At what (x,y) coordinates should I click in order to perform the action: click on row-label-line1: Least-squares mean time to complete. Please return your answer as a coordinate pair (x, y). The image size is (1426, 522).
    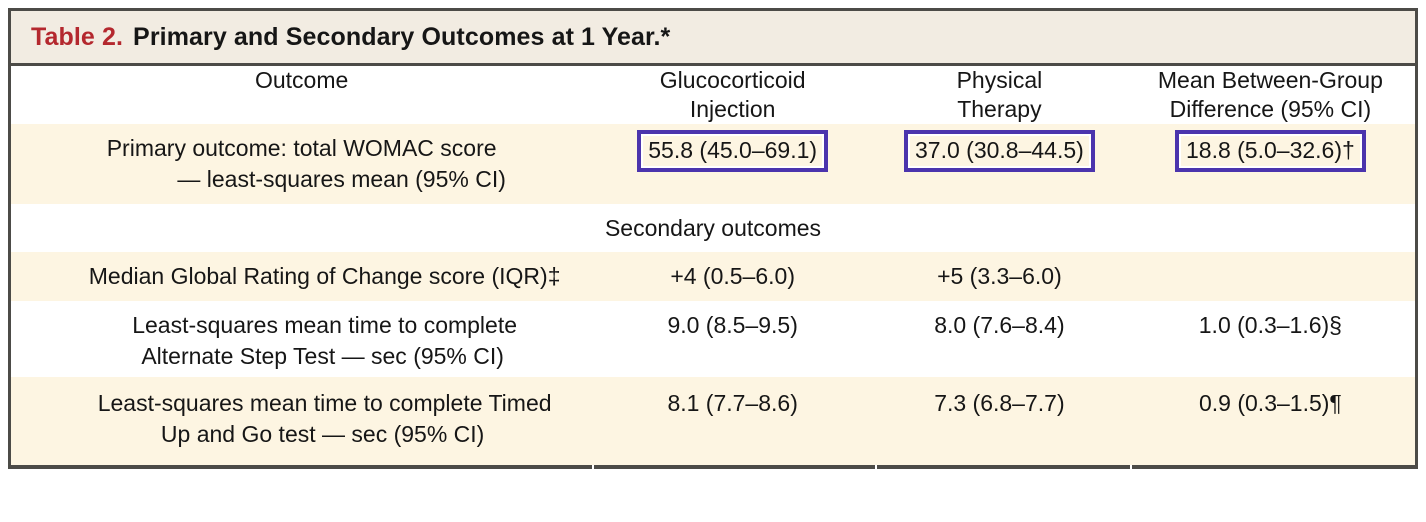
    Looking at the image, I should click on (325, 325).